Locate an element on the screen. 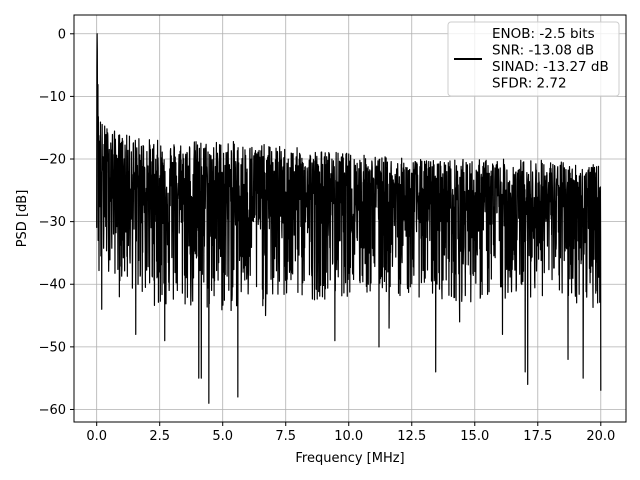 This screenshot has height=480, width=640. x-tick-label: 5.0 is located at coordinates (222, 436).